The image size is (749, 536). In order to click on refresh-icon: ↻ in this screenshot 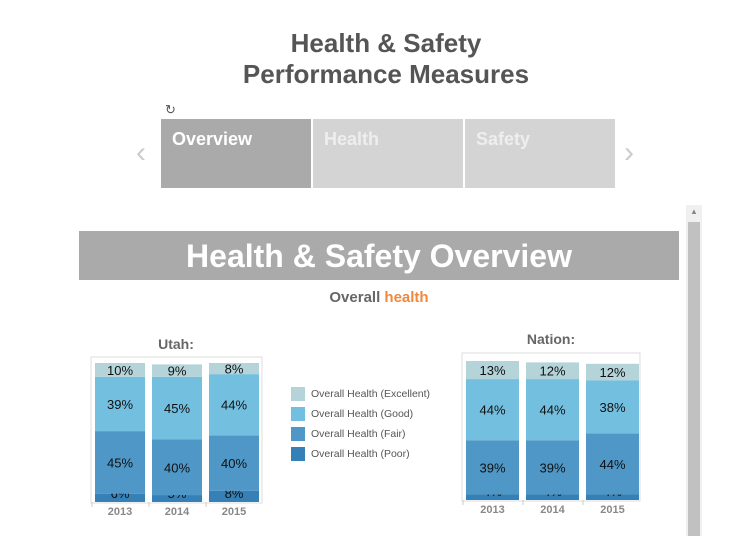, I will do `click(170, 109)`.